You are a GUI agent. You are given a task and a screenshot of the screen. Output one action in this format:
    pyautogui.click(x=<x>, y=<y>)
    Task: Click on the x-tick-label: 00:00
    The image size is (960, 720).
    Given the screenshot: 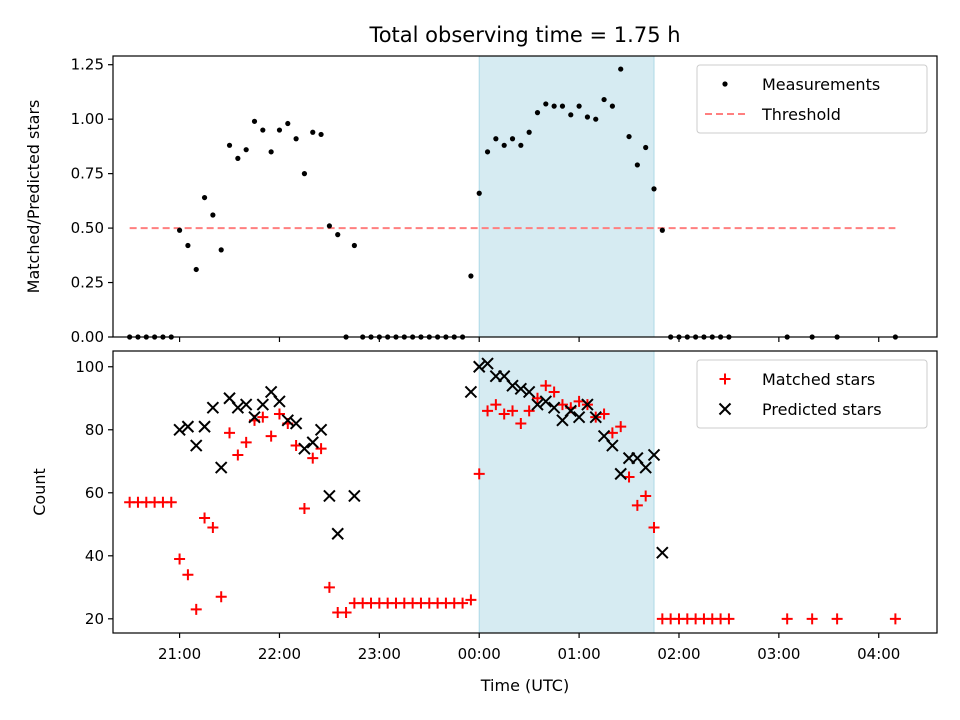 What is the action you would take?
    pyautogui.click(x=479, y=654)
    